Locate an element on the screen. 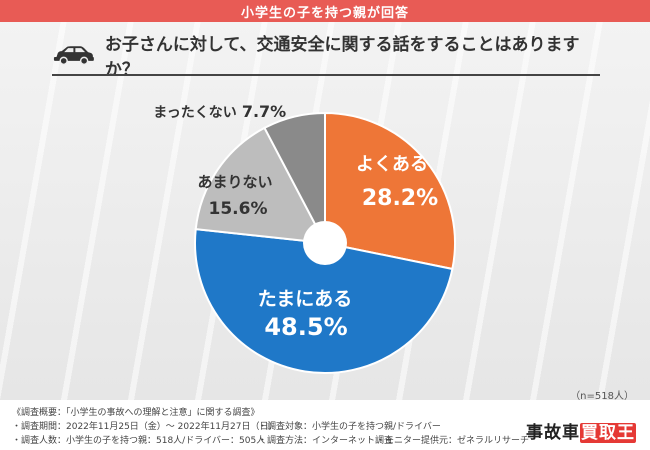  label-sometimes-name: たまにある is located at coordinates (305, 299).